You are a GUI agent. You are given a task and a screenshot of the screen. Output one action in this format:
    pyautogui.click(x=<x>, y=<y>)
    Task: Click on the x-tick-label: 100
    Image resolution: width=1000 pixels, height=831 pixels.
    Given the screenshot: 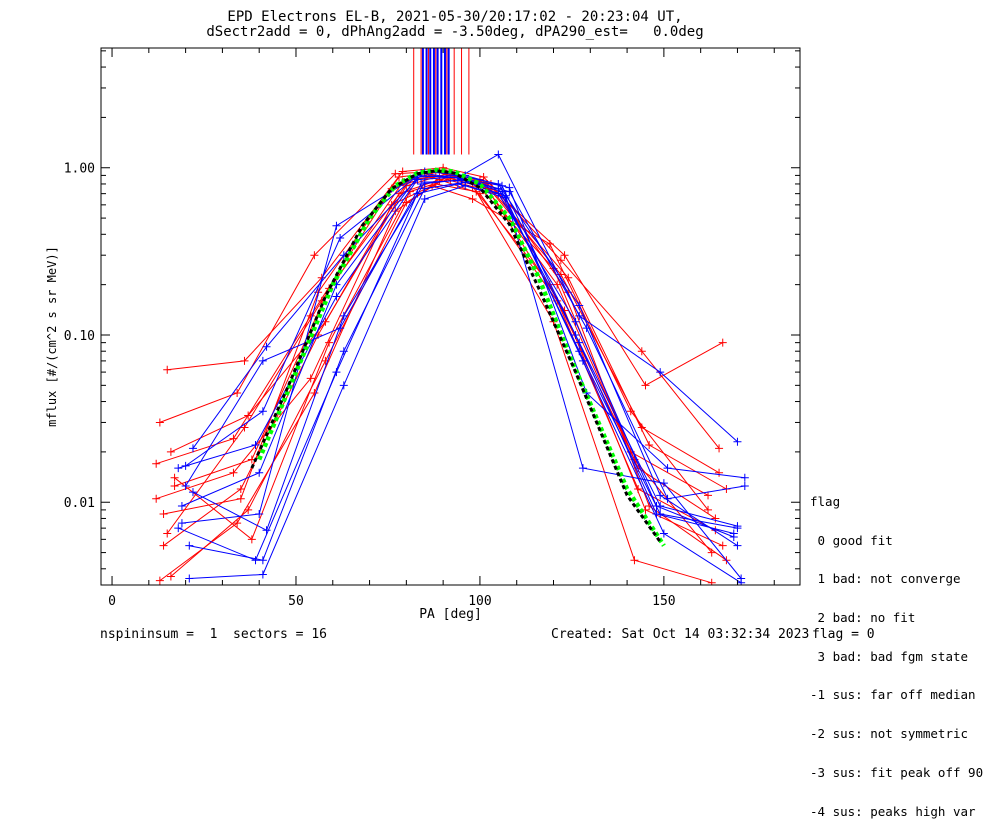 What is the action you would take?
    pyautogui.click(x=479, y=601)
    